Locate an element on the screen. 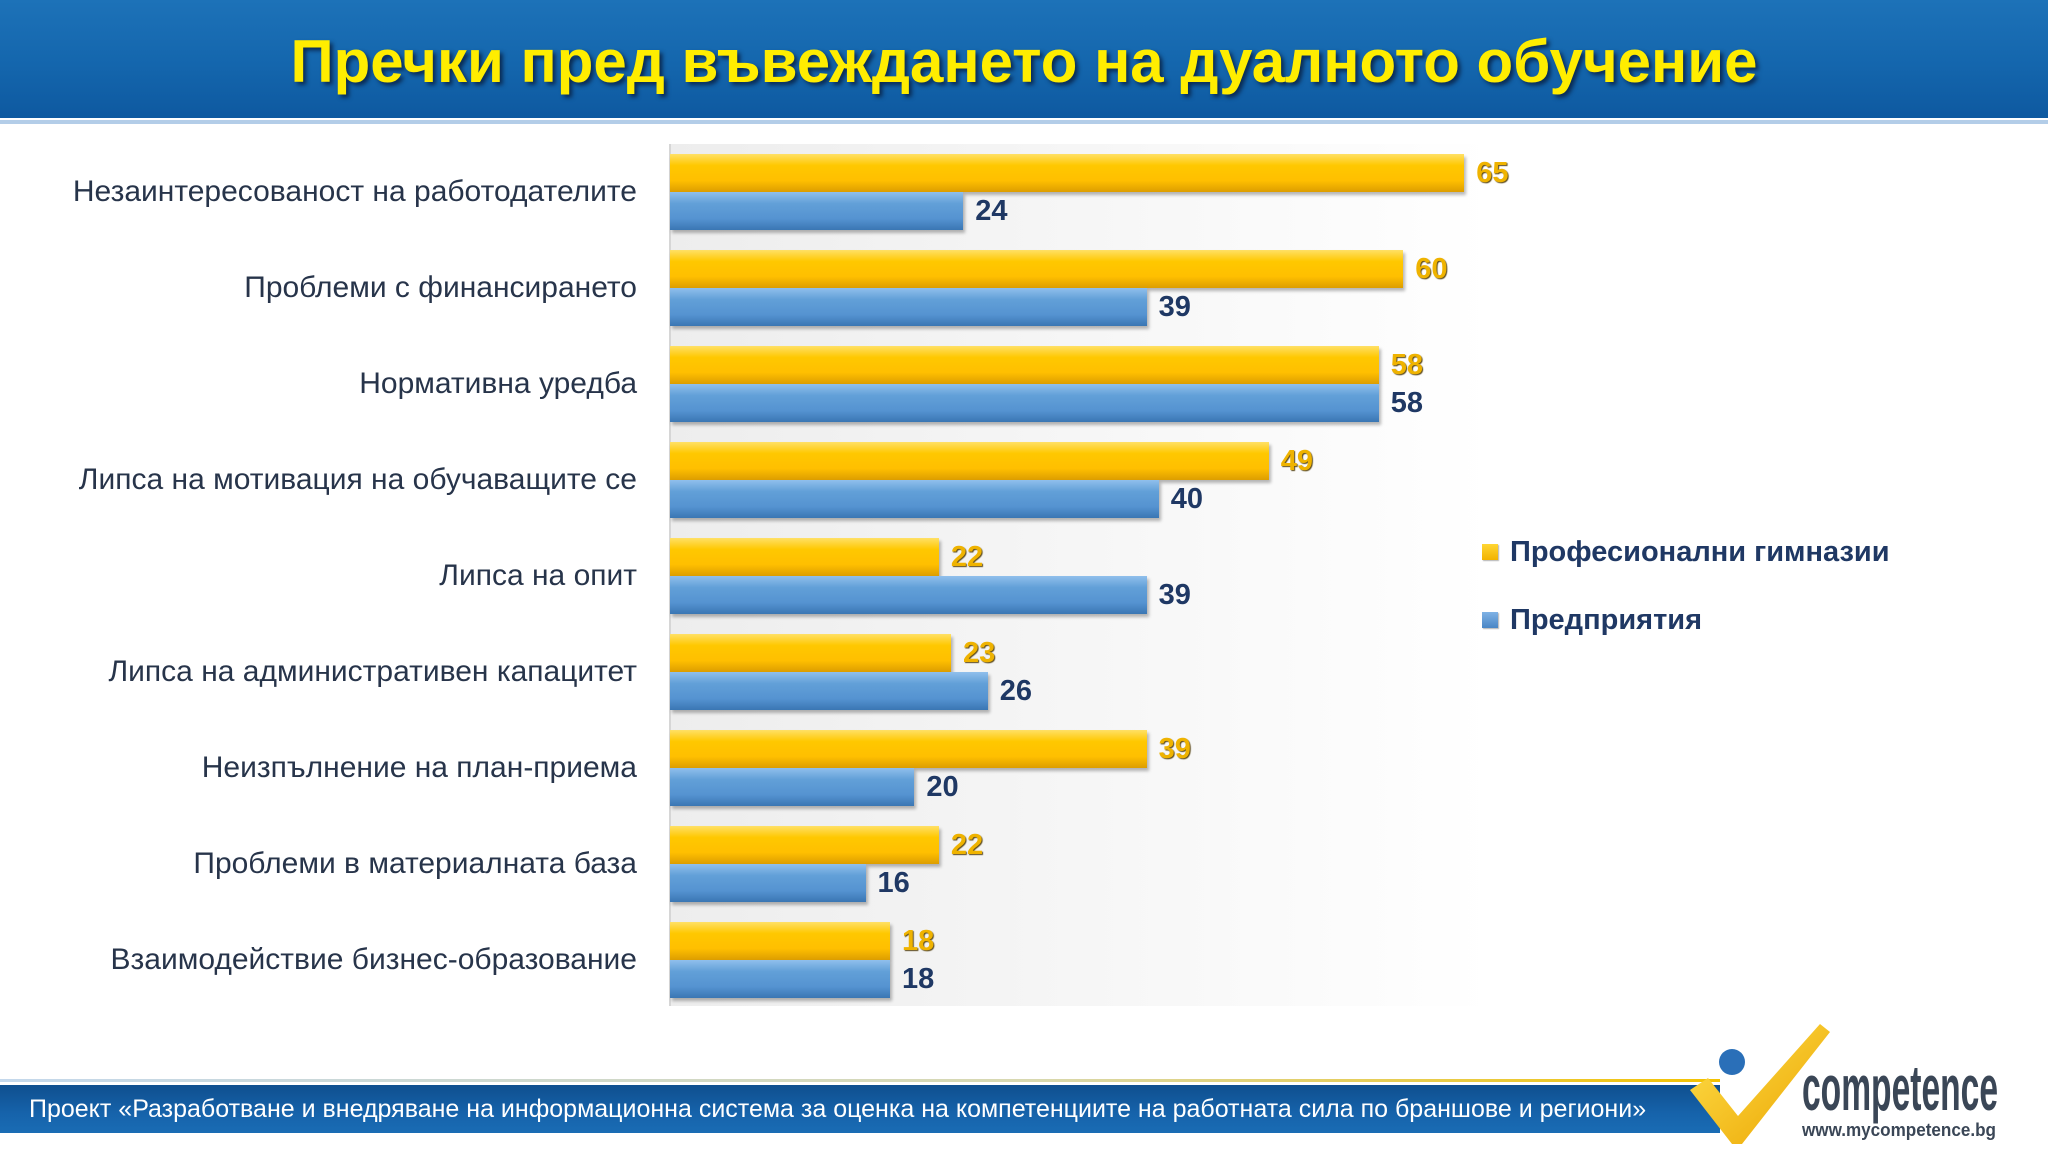 This screenshot has width=2048, height=1152. category-label: Липса на мотивация на обучаващите се is located at coordinates (357, 479).